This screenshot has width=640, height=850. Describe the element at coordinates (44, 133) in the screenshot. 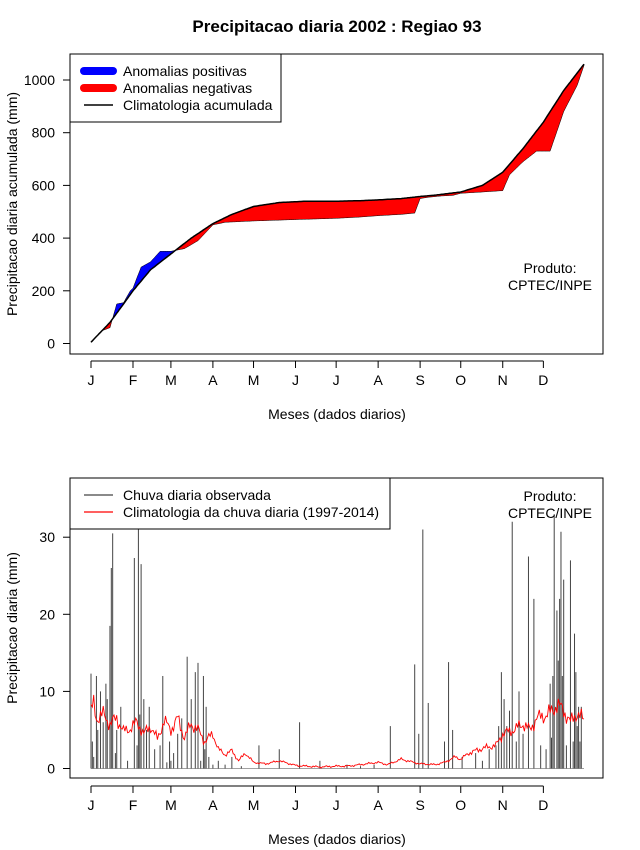

I see `top-y-tick-label: 800` at that location.